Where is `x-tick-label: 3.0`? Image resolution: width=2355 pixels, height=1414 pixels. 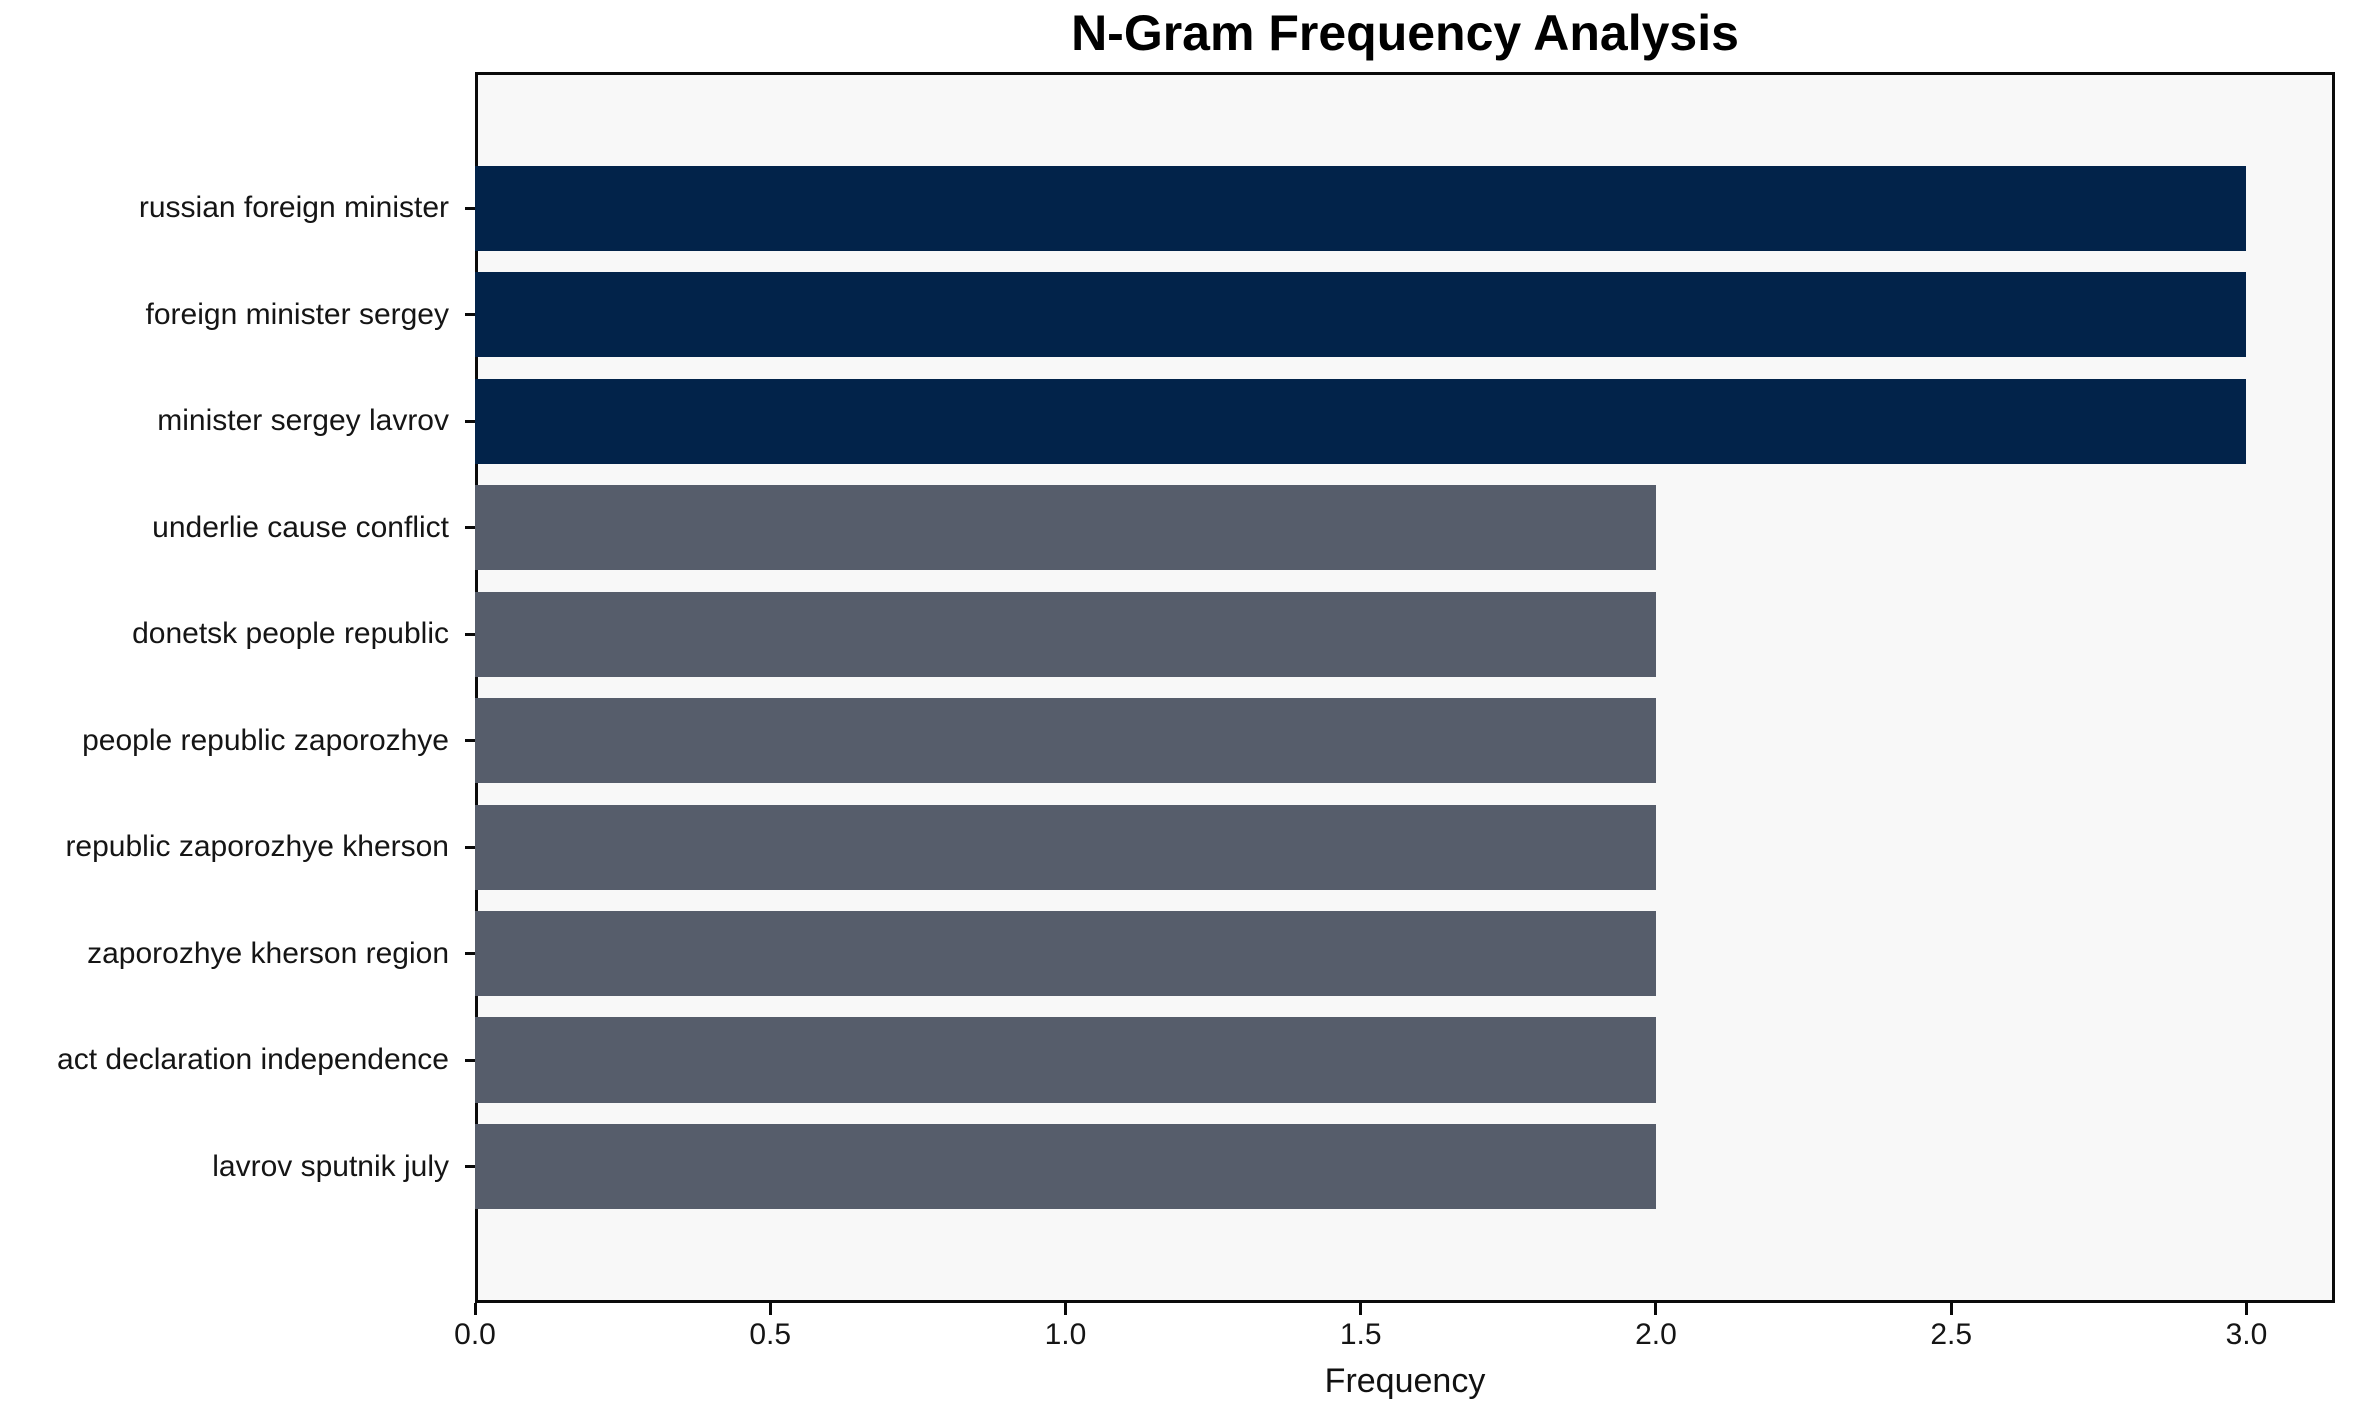
x-tick-label: 3.0 is located at coordinates (2246, 1334).